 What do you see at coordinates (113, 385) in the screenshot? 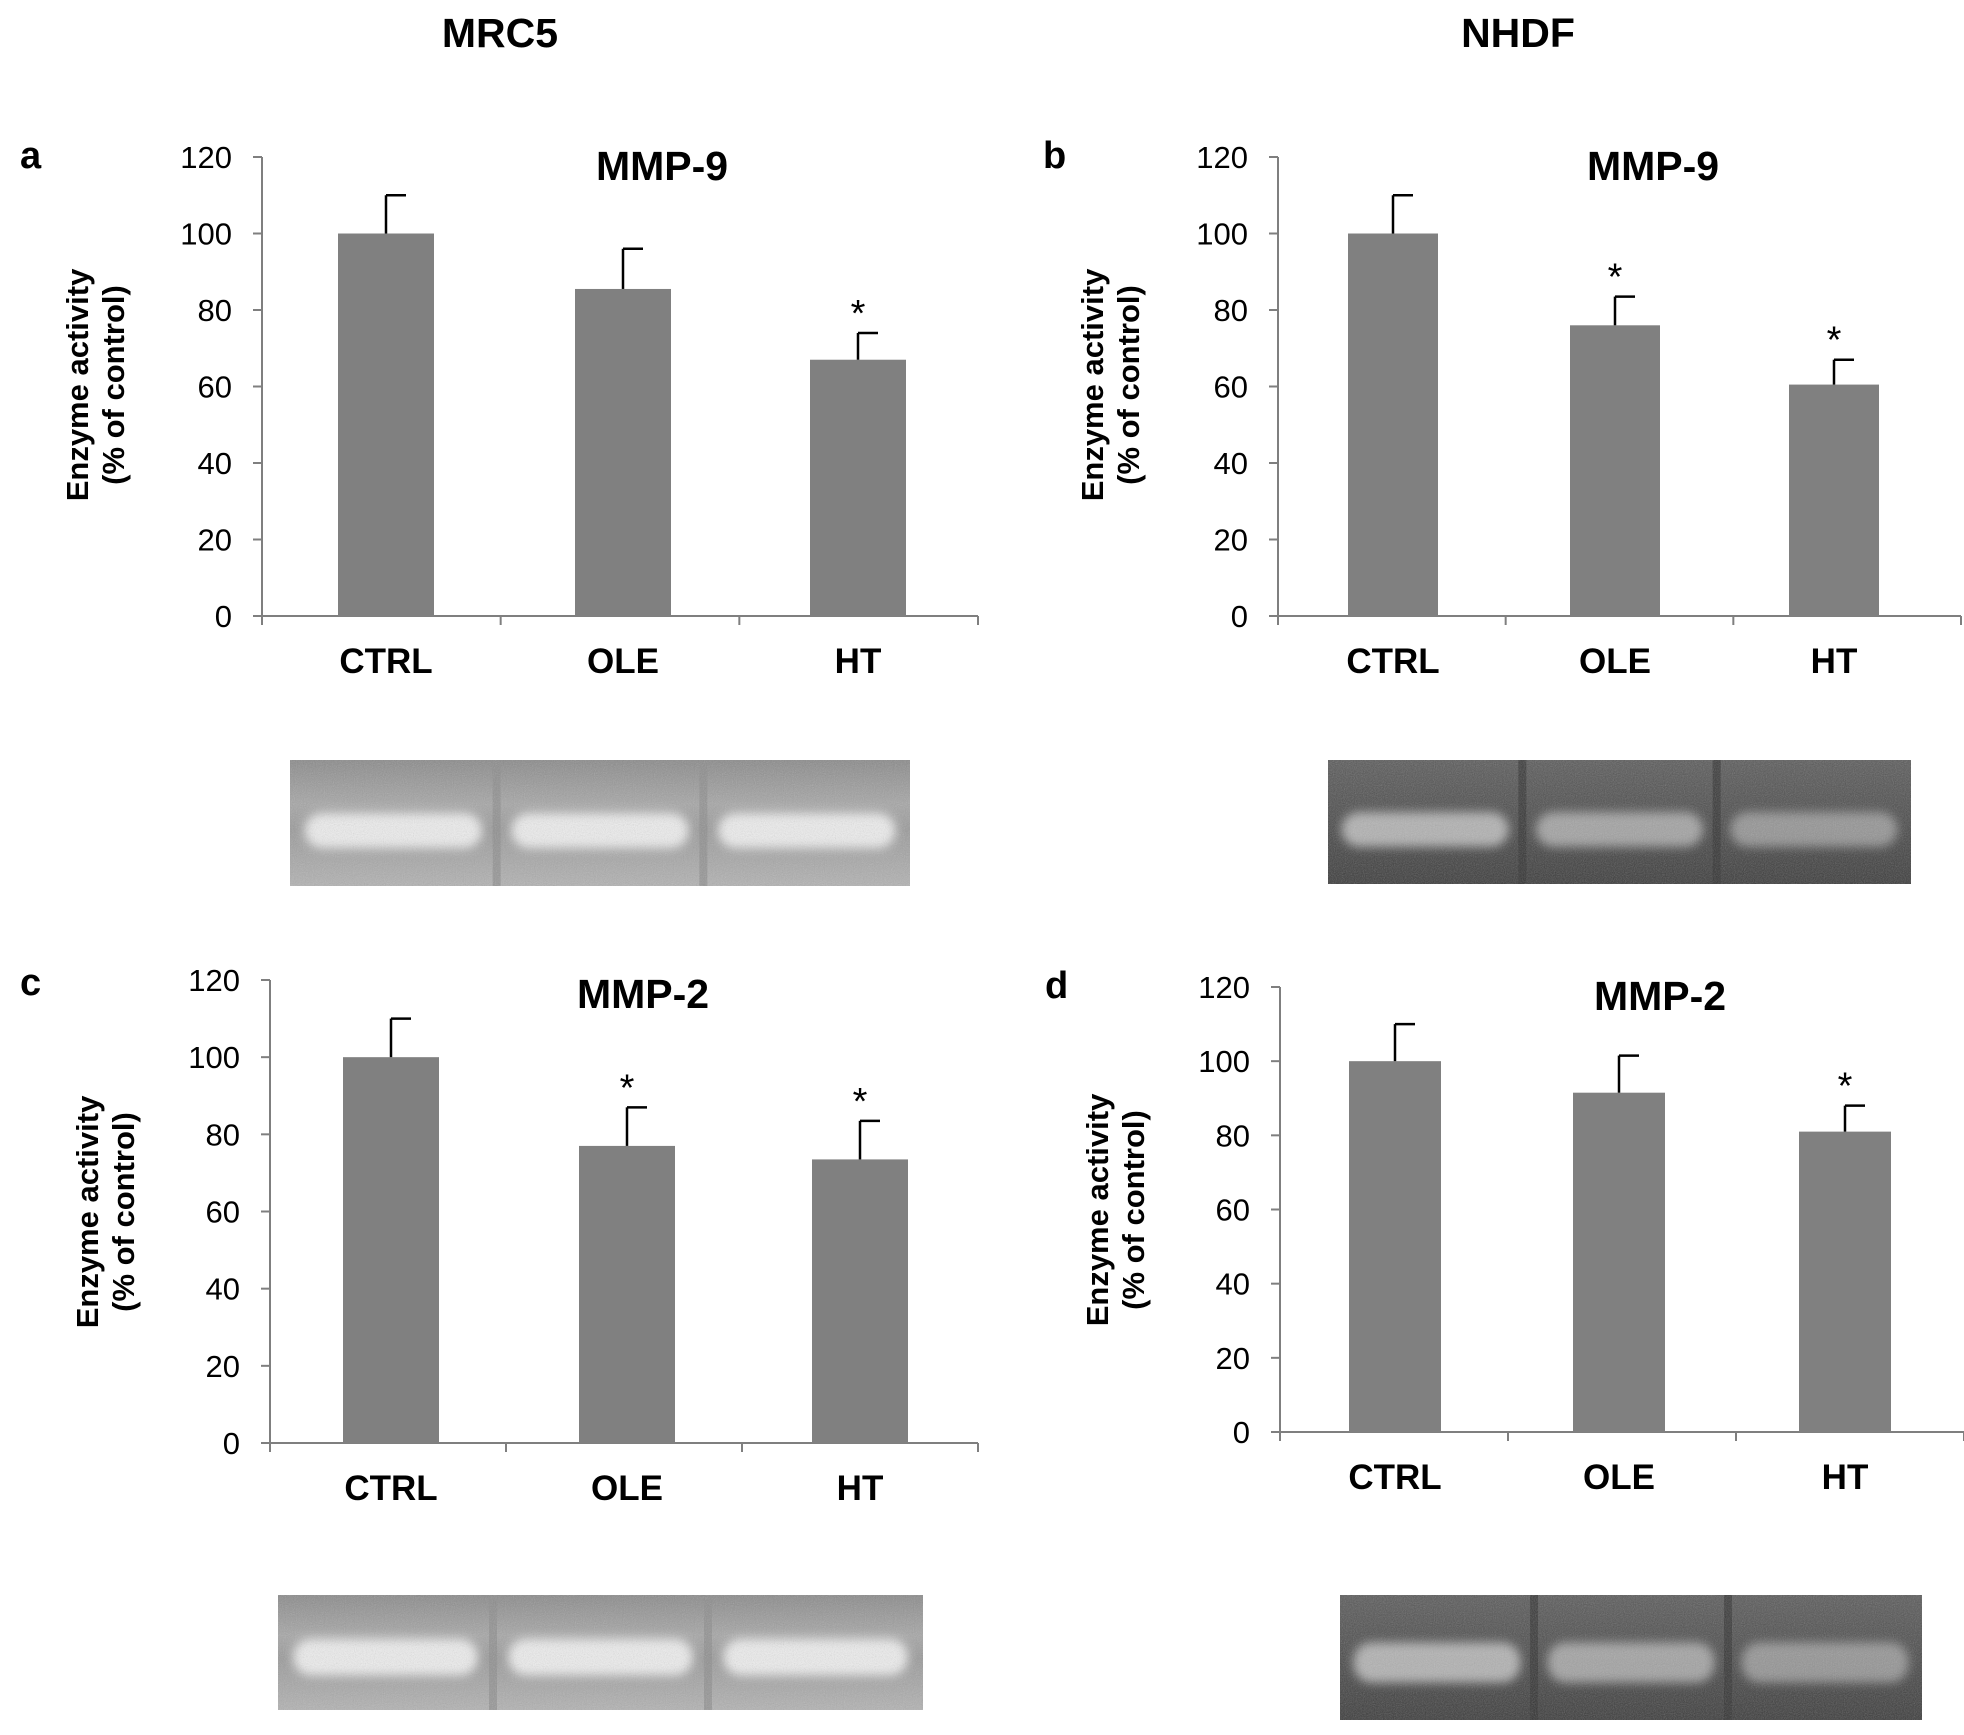
I see `panel-a-y-axis-label-line2: (% of control)` at bounding box center [113, 385].